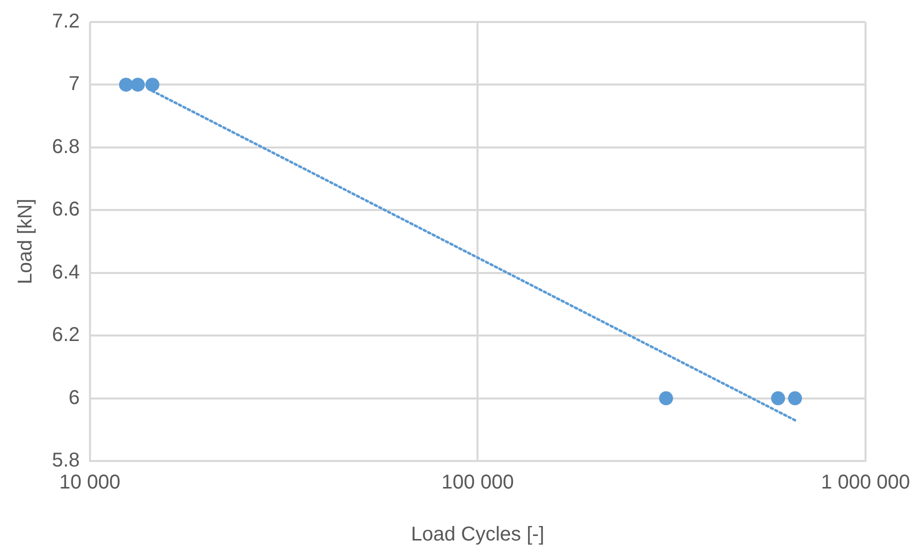 Image resolution: width=920 pixels, height=559 pixels. Describe the element at coordinates (89, 483) in the screenshot. I see `x-tick-label: 10 000` at that location.